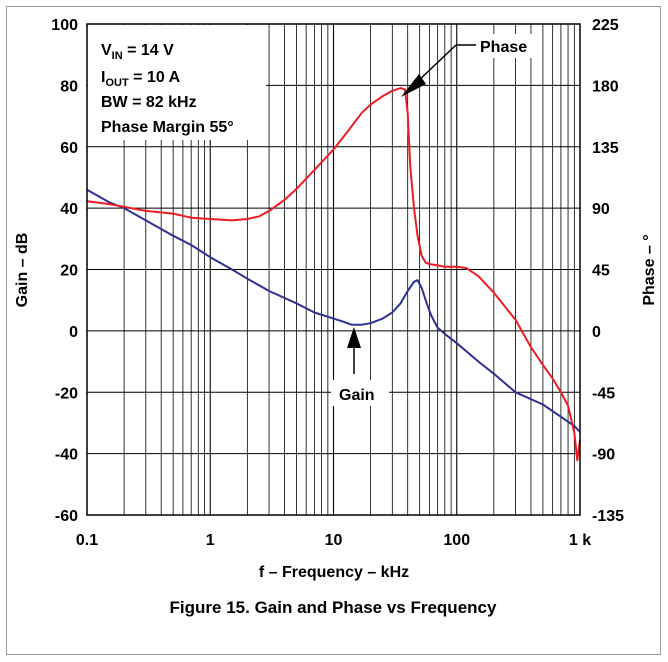 The height and width of the screenshot is (662, 668). Describe the element at coordinates (503, 47) in the screenshot. I see `phase-label: Phase` at that location.